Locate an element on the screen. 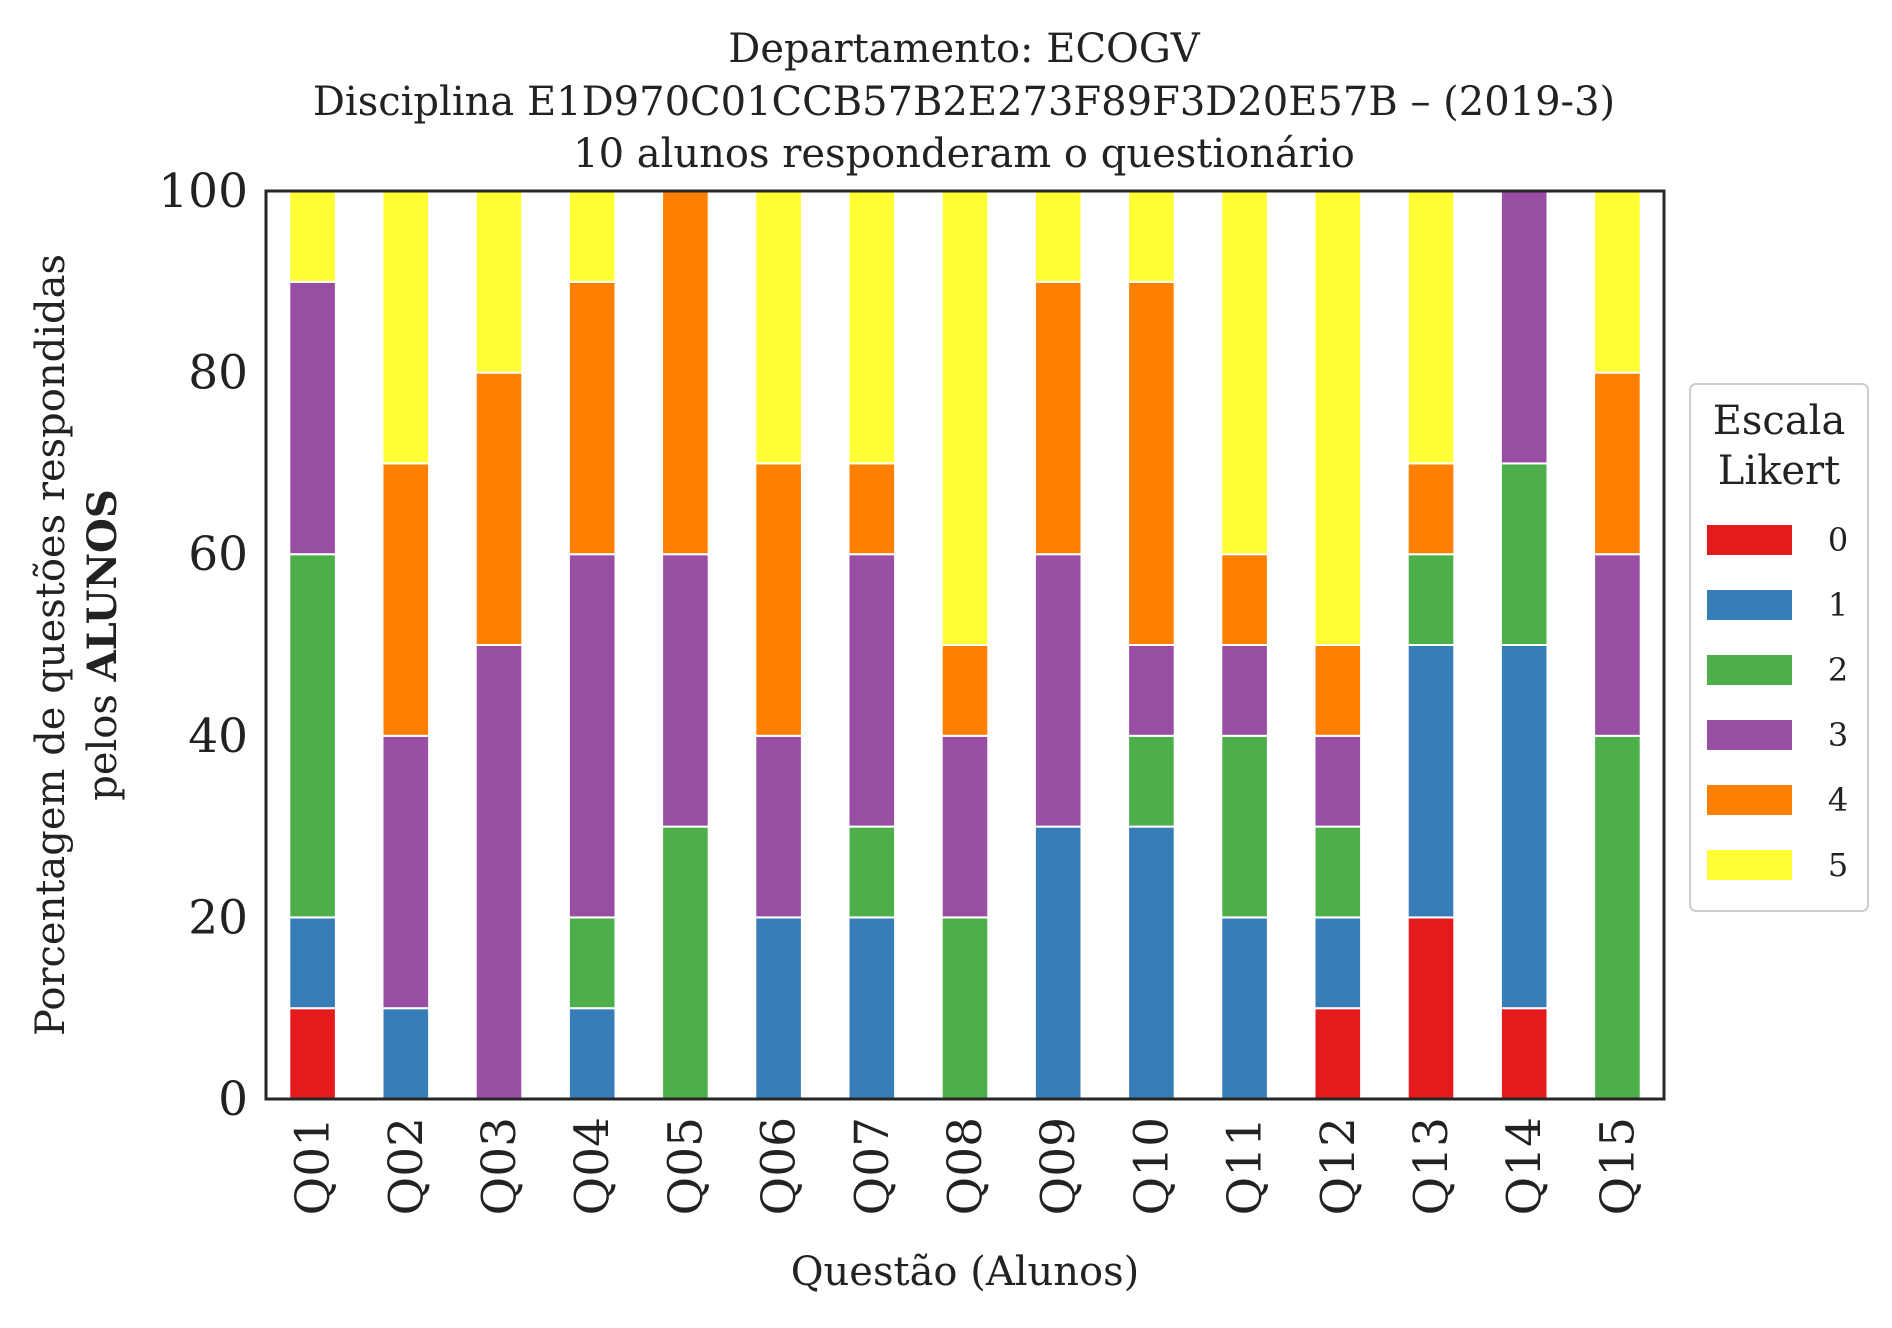 The height and width of the screenshot is (1328, 1892). x-tick-label-q11: Q11 is located at coordinates (1245, 1166).